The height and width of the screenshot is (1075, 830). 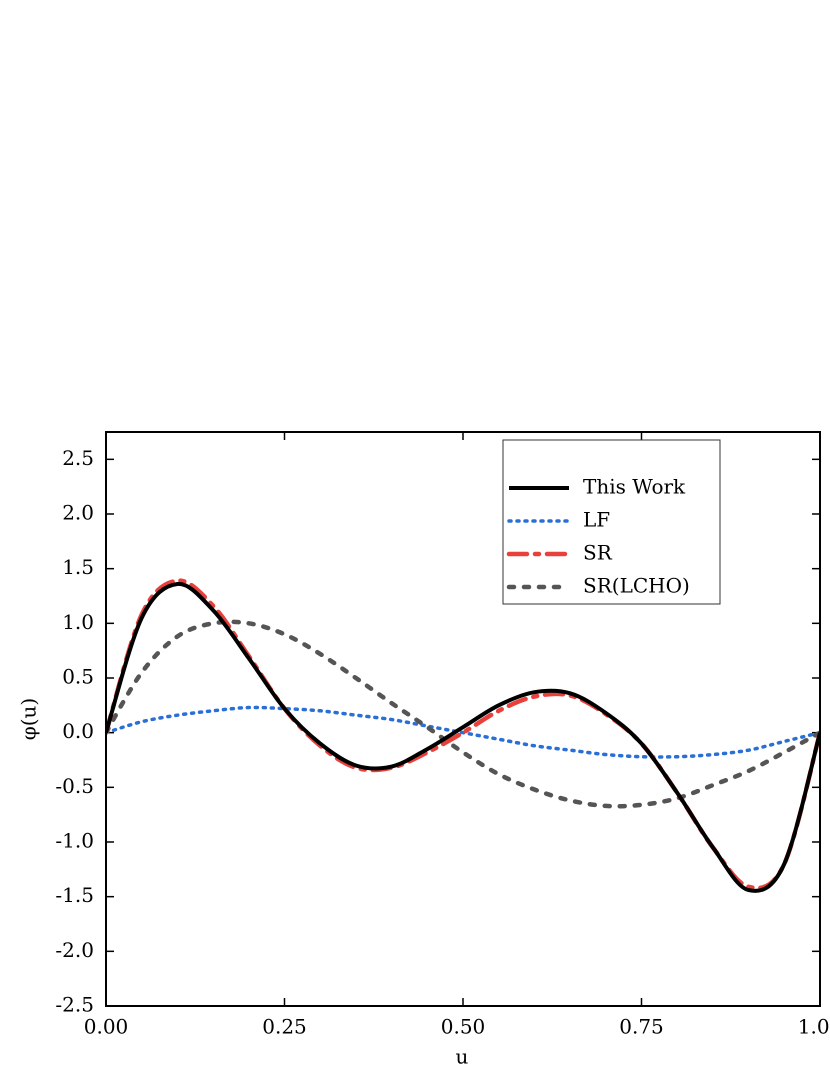 I want to click on y-tick-label: -0.5, so click(x=74, y=786).